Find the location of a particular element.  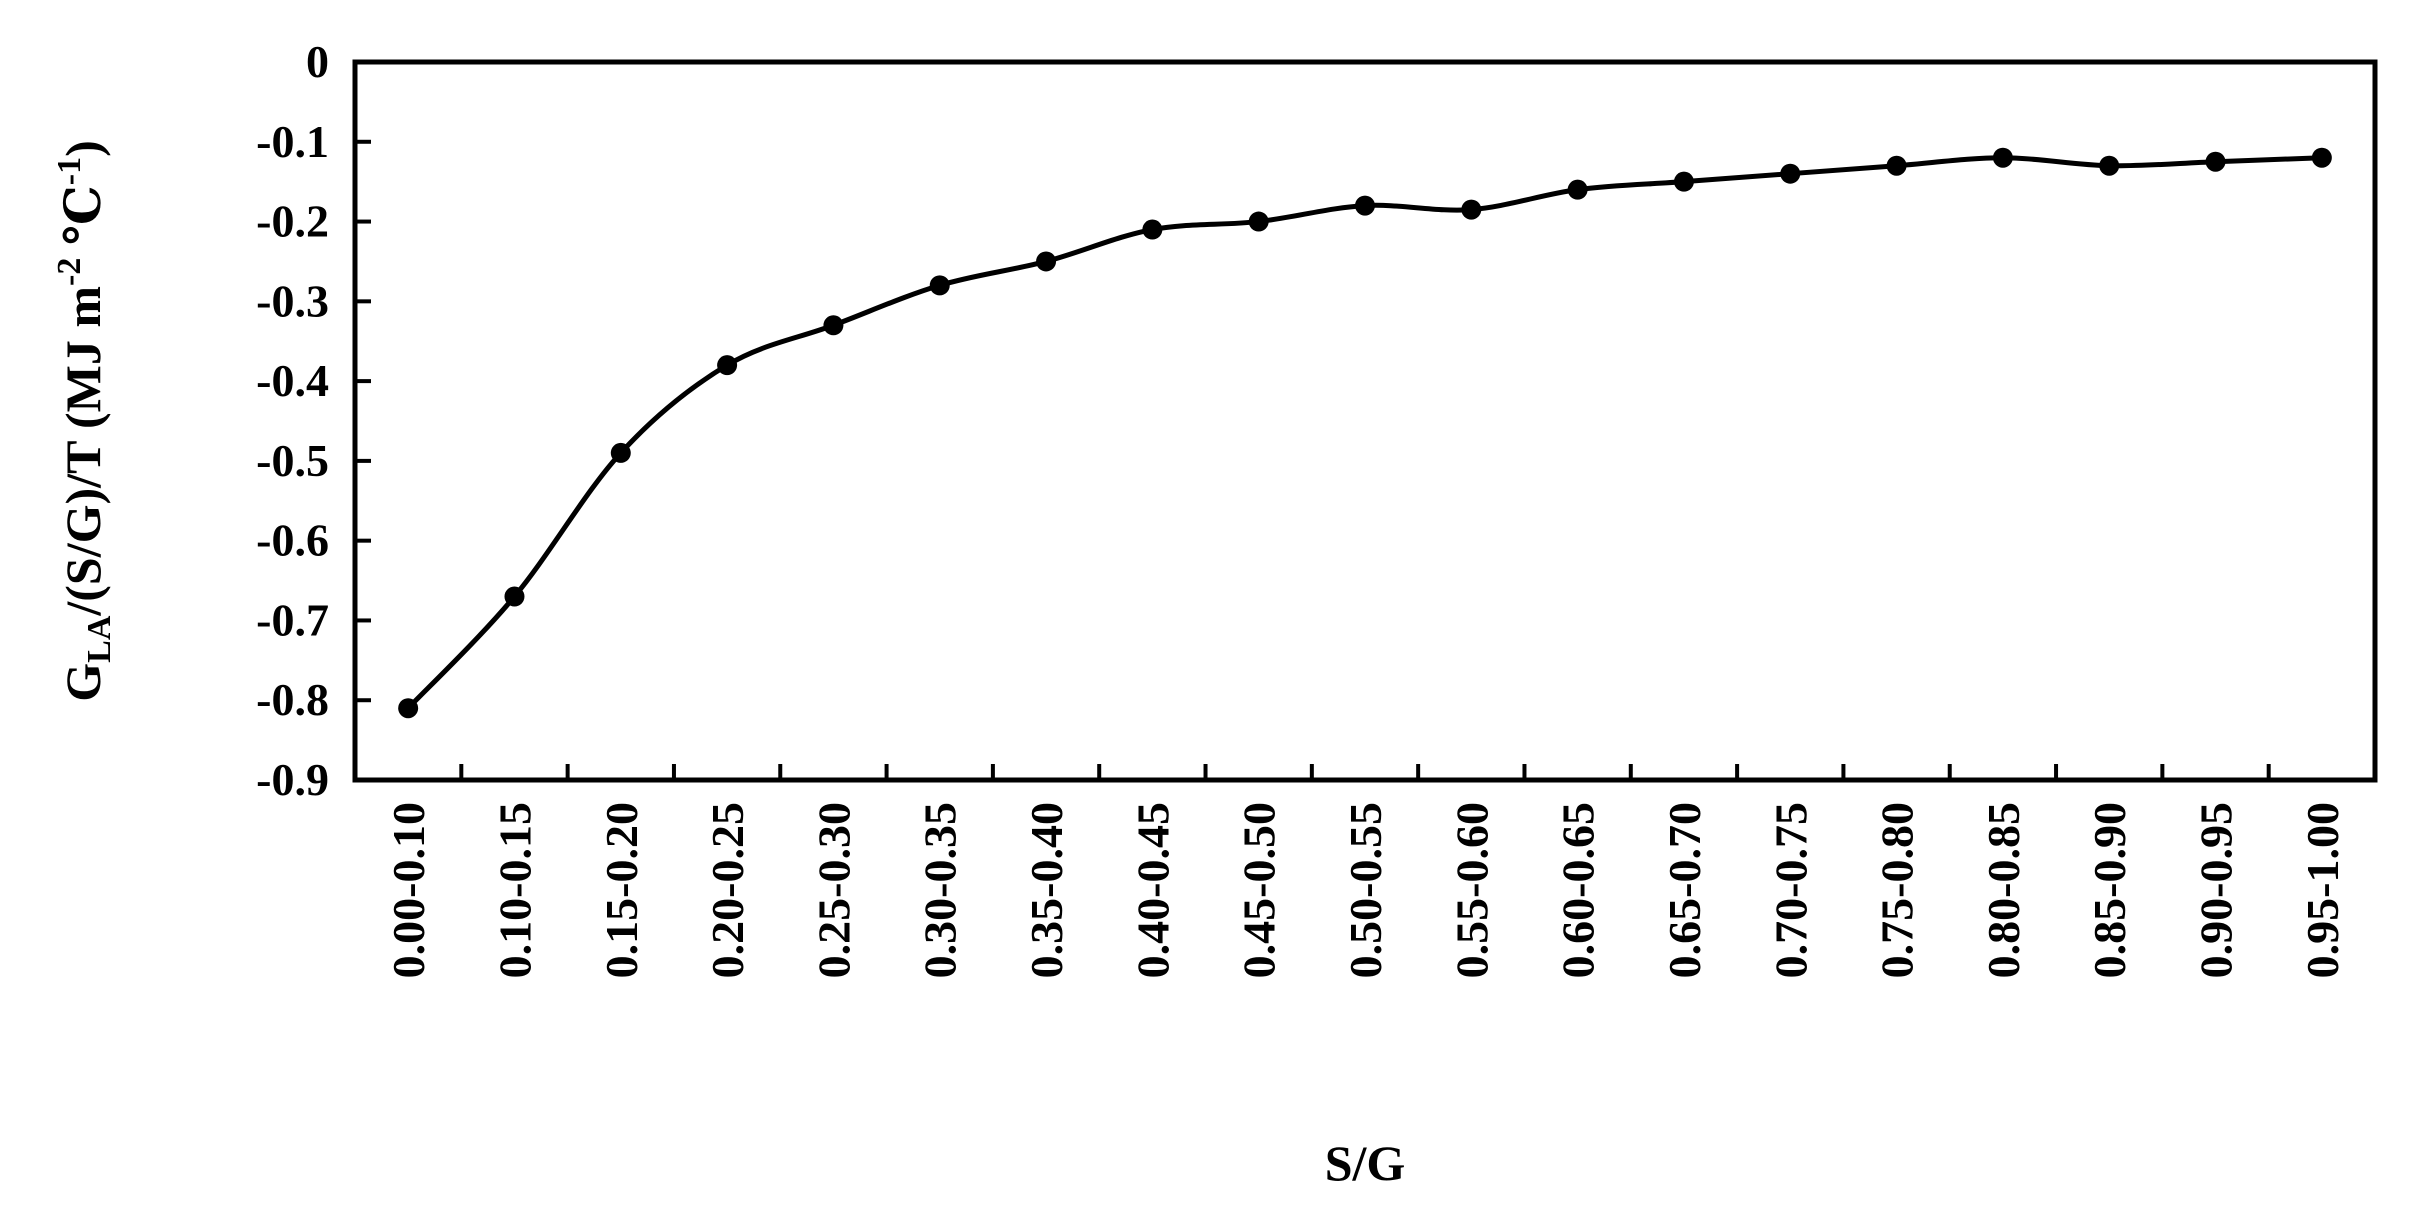

x-tick-label: 0.00-0.10 is located at coordinates (408, 890).